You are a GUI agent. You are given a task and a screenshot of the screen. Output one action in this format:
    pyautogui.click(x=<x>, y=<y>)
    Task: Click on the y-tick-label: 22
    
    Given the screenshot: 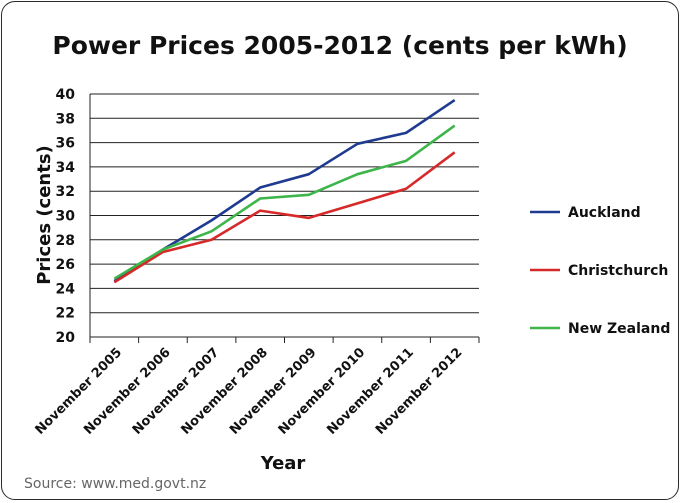 What is the action you would take?
    pyautogui.click(x=65, y=314)
    